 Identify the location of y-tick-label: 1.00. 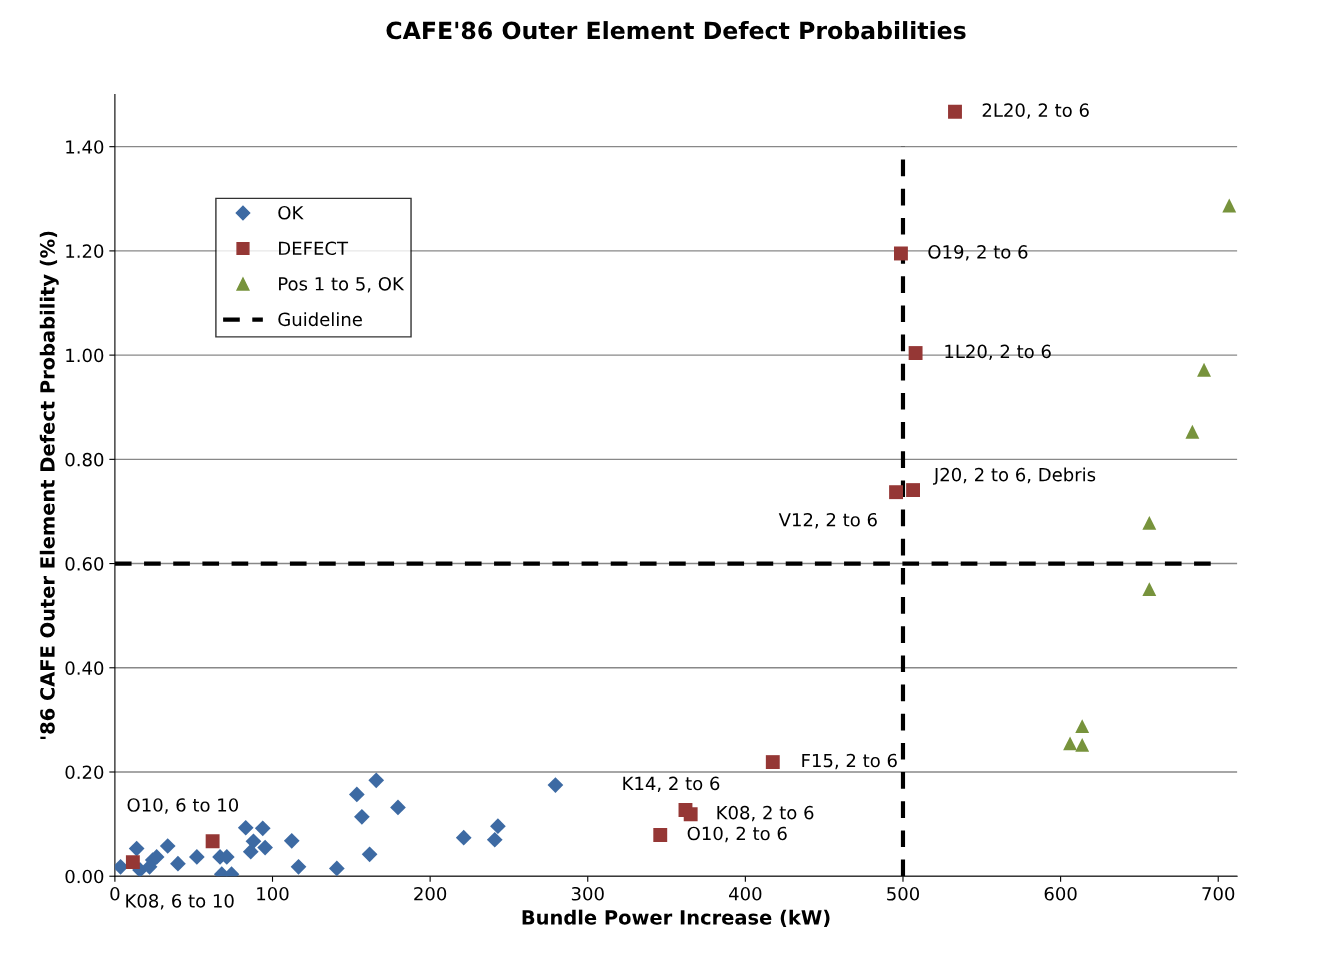
(85, 355).